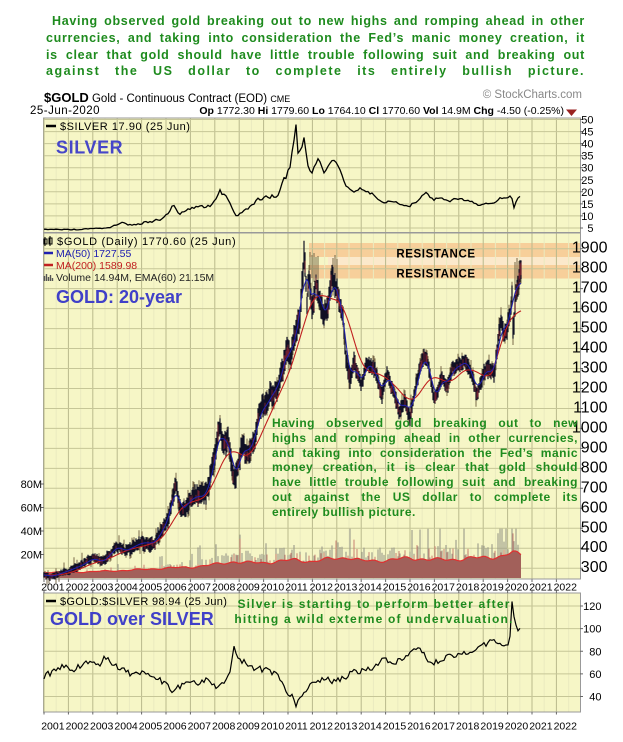 The image size is (623, 742). I want to click on svg-text: 1900, so click(590, 248).